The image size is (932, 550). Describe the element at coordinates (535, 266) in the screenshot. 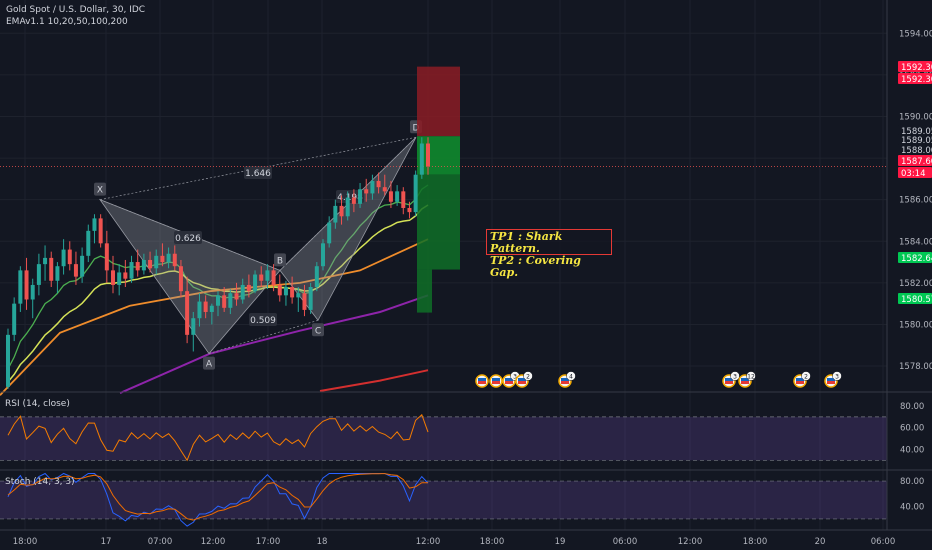

I see `tp2-text: TP2 : Covering Gap.` at that location.